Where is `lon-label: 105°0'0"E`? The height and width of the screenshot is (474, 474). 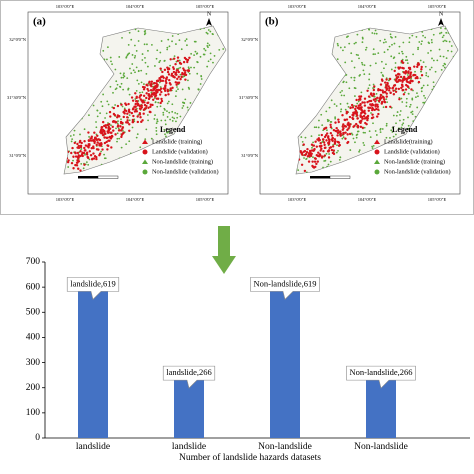
lon-label: 105°0'0"E is located at coordinates (205, 6).